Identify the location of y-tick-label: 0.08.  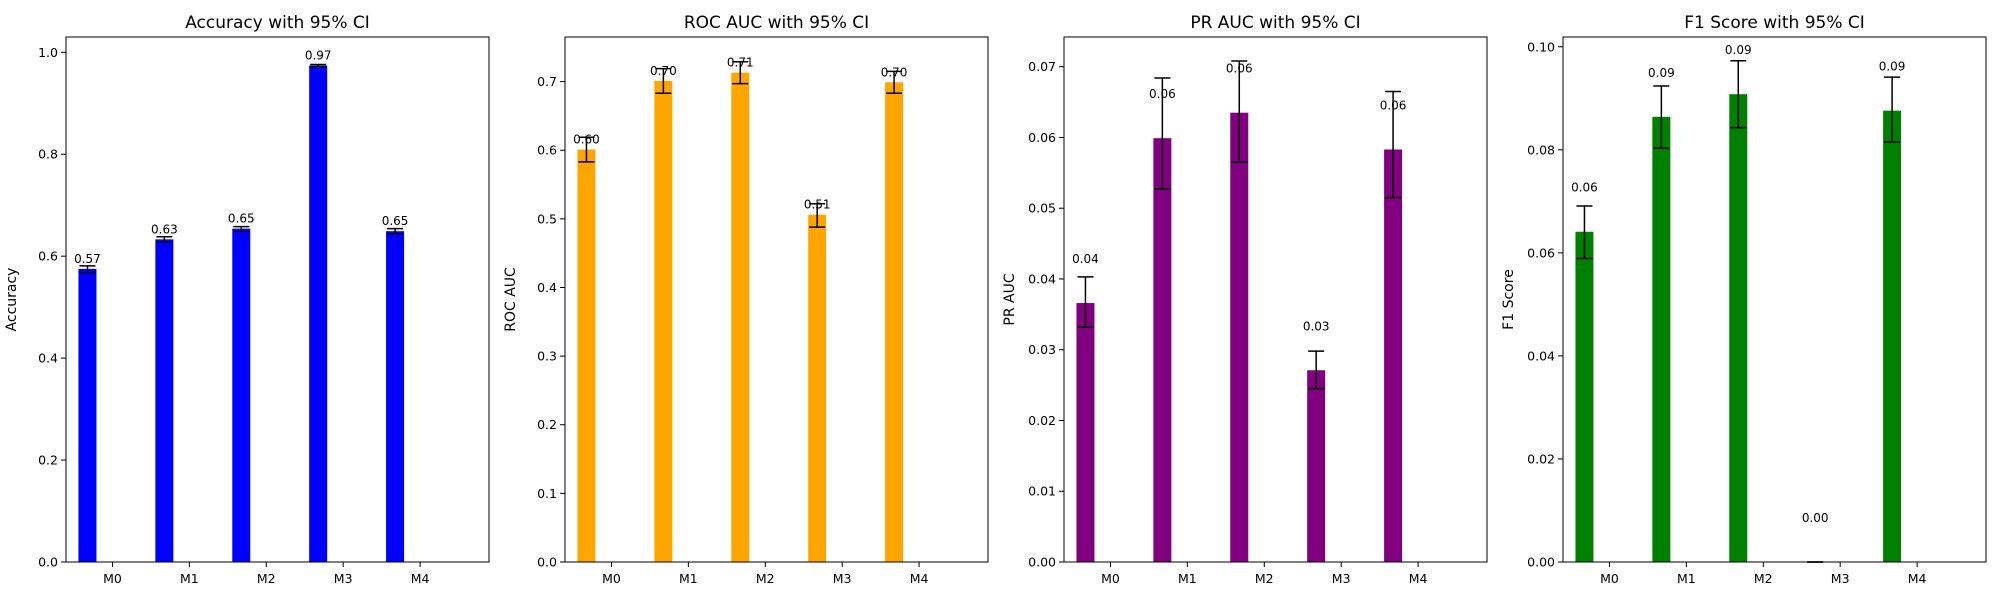
(1541, 149).